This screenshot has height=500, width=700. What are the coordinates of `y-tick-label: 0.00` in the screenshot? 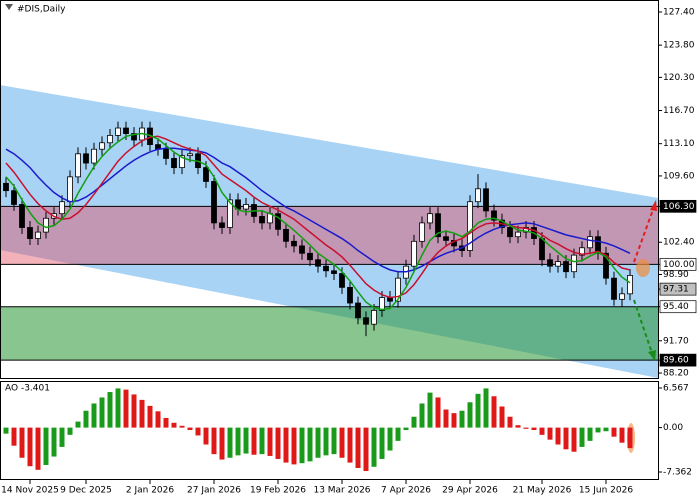 It's located at (673, 428).